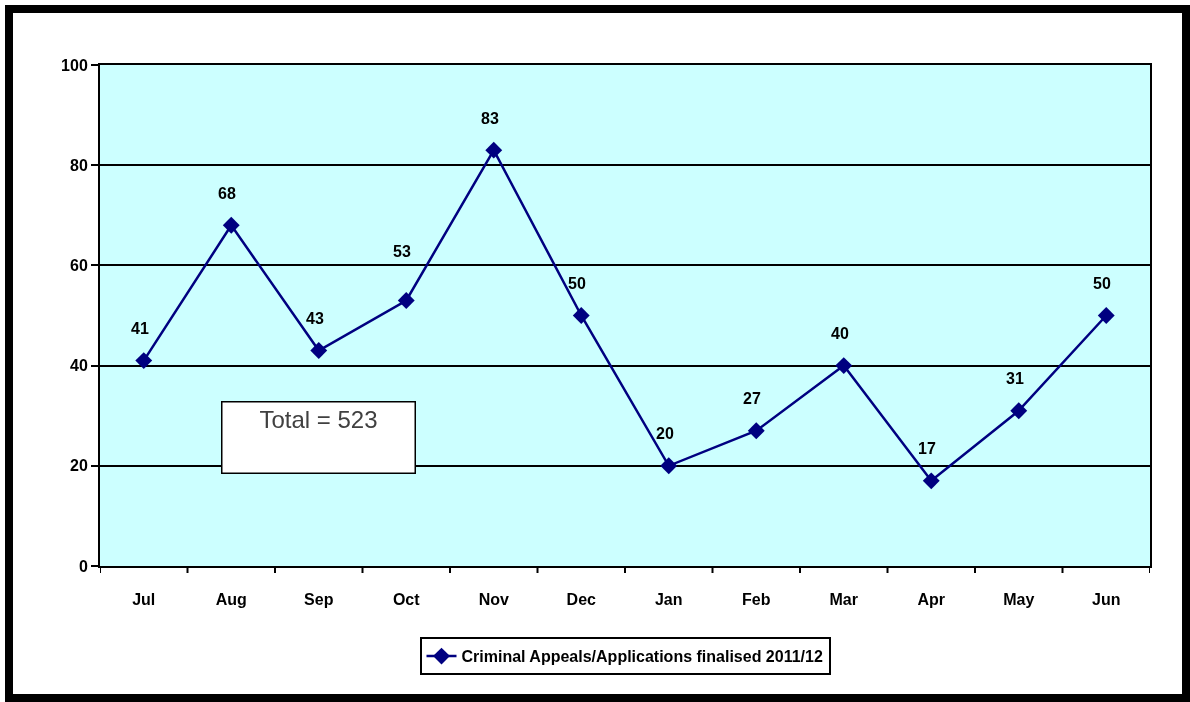 This screenshot has width=1190, height=702. What do you see at coordinates (668, 600) in the screenshot?
I see `x-tick-label: Jan` at bounding box center [668, 600].